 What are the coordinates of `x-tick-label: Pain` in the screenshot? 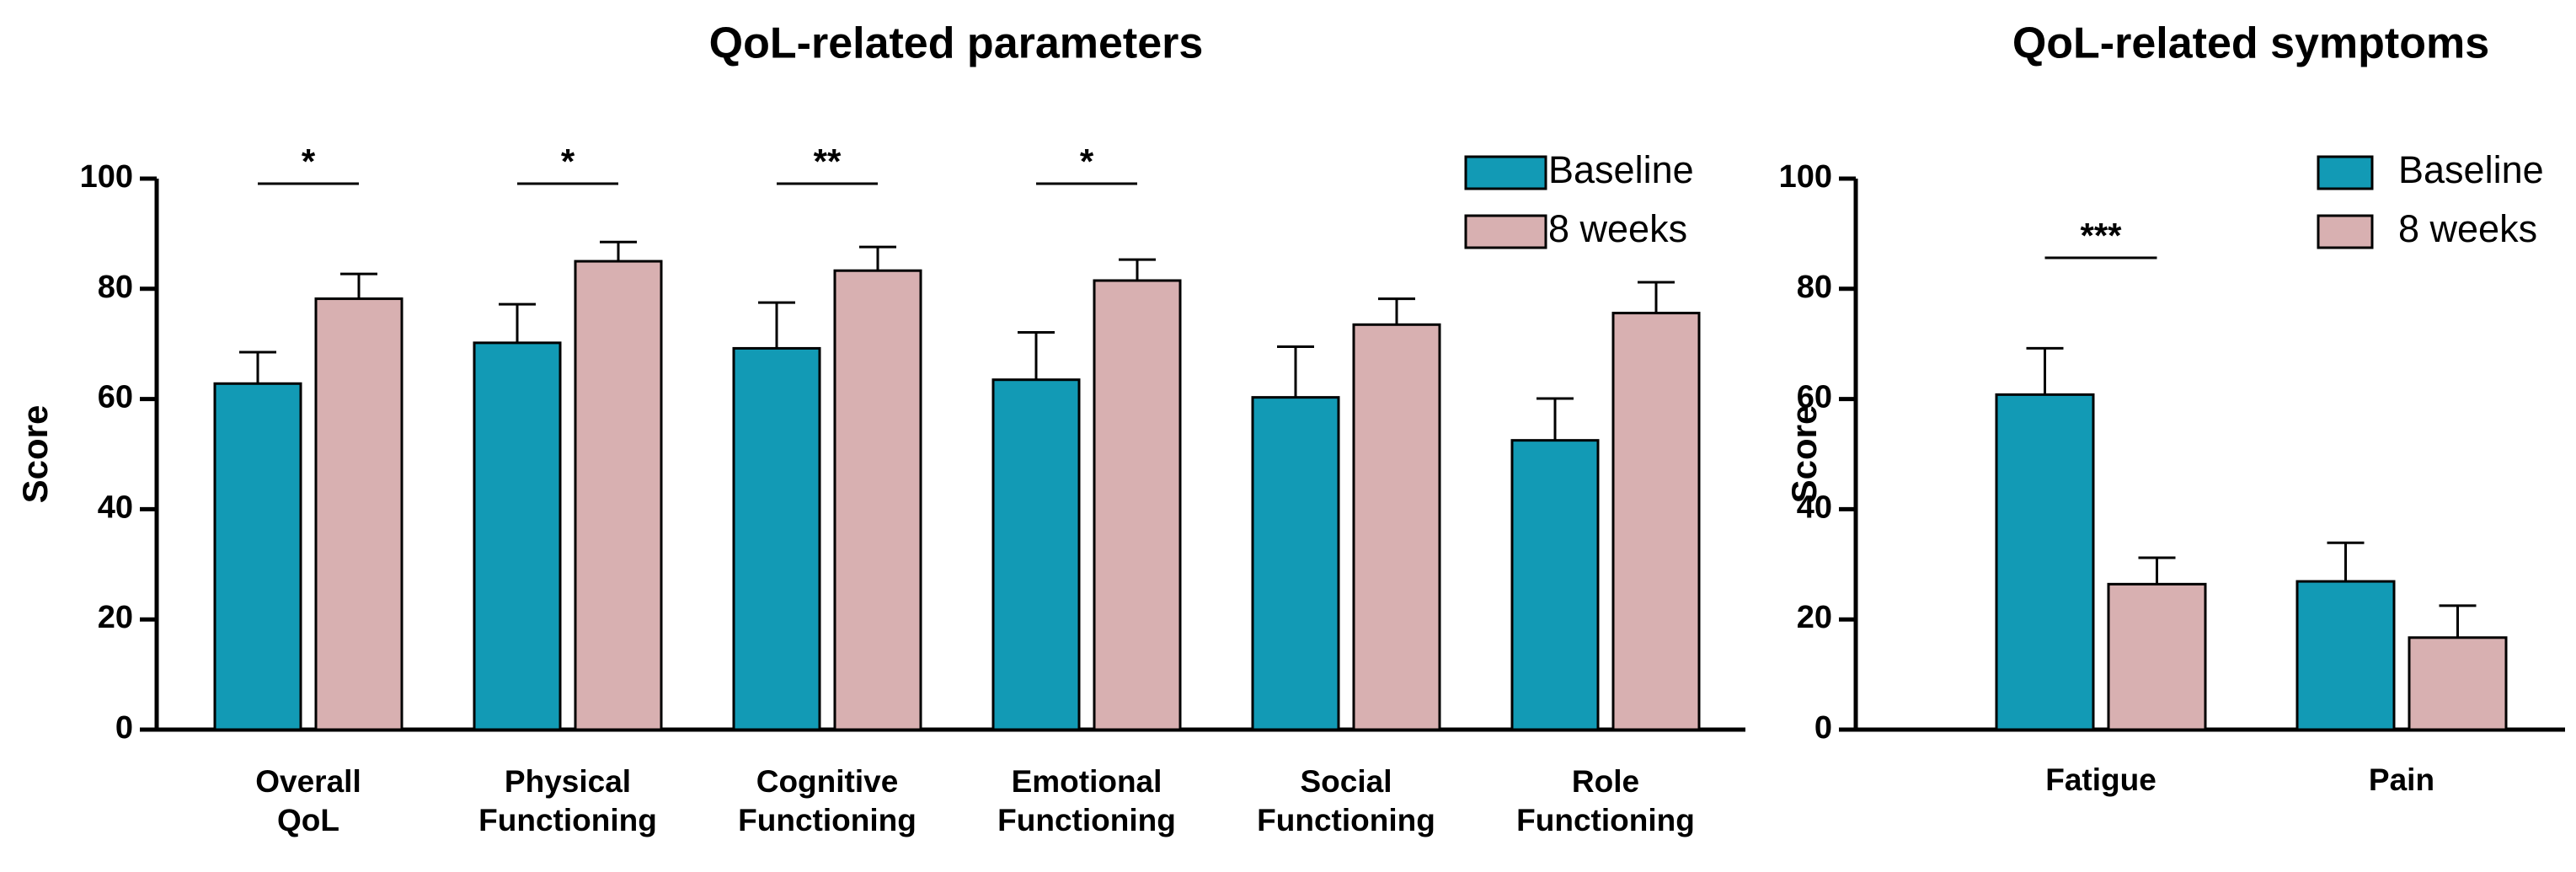 It's located at (2401, 779).